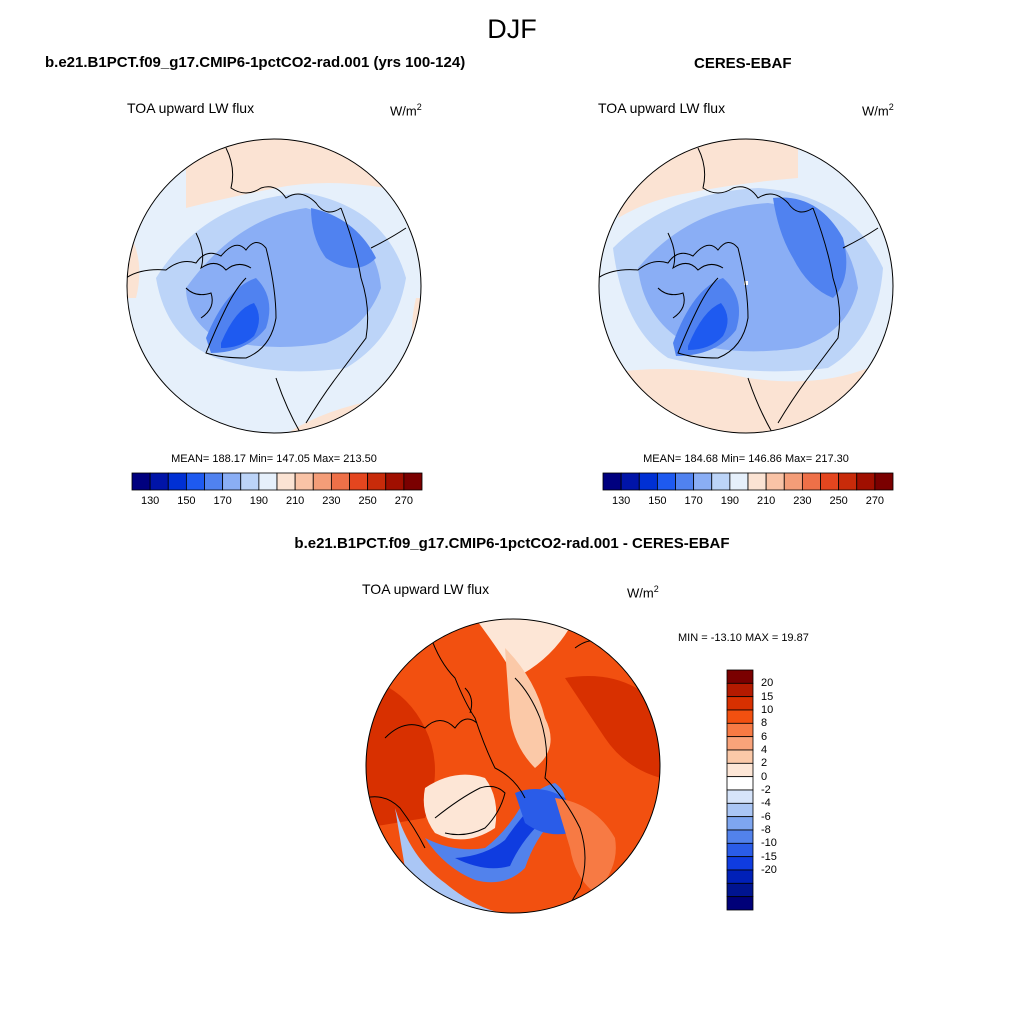 Image resolution: width=1024 pixels, height=1024 pixels. I want to click on diff-colorbar-tick-label: -15, so click(769, 856).